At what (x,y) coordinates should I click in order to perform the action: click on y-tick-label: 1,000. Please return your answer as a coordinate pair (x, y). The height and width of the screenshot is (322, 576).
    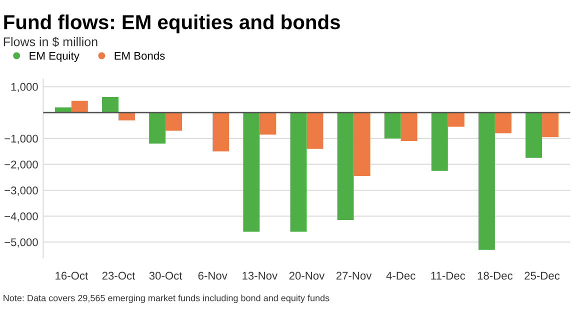
    Looking at the image, I should click on (24, 87).